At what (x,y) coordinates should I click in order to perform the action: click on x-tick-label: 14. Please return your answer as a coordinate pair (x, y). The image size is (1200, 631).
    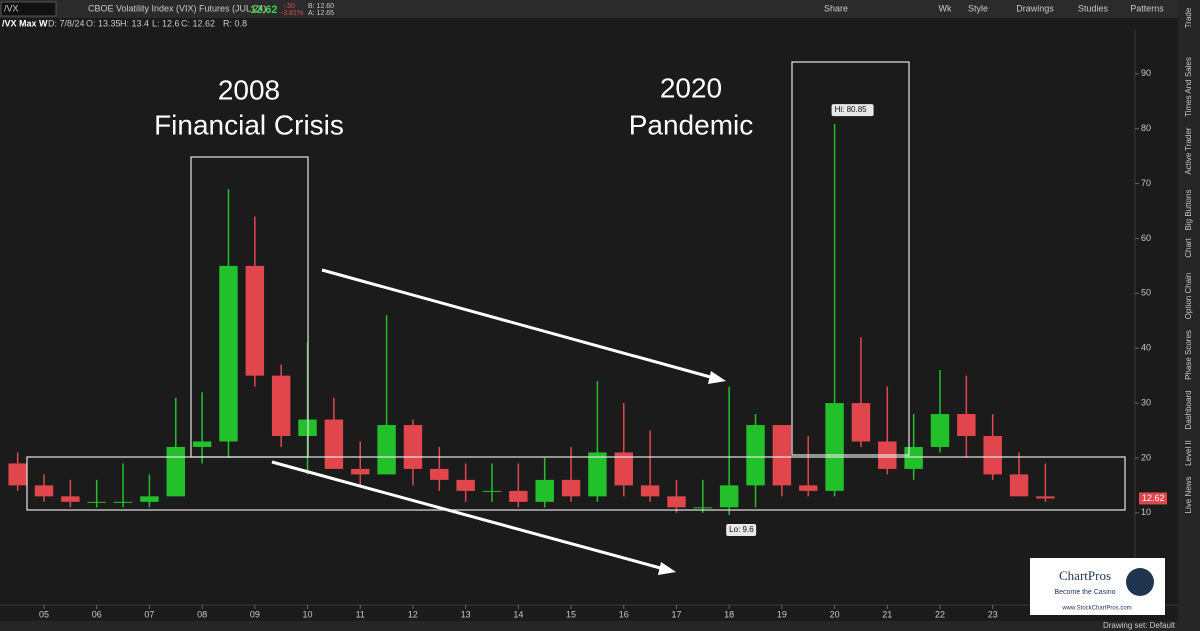
    Looking at the image, I should click on (518, 614).